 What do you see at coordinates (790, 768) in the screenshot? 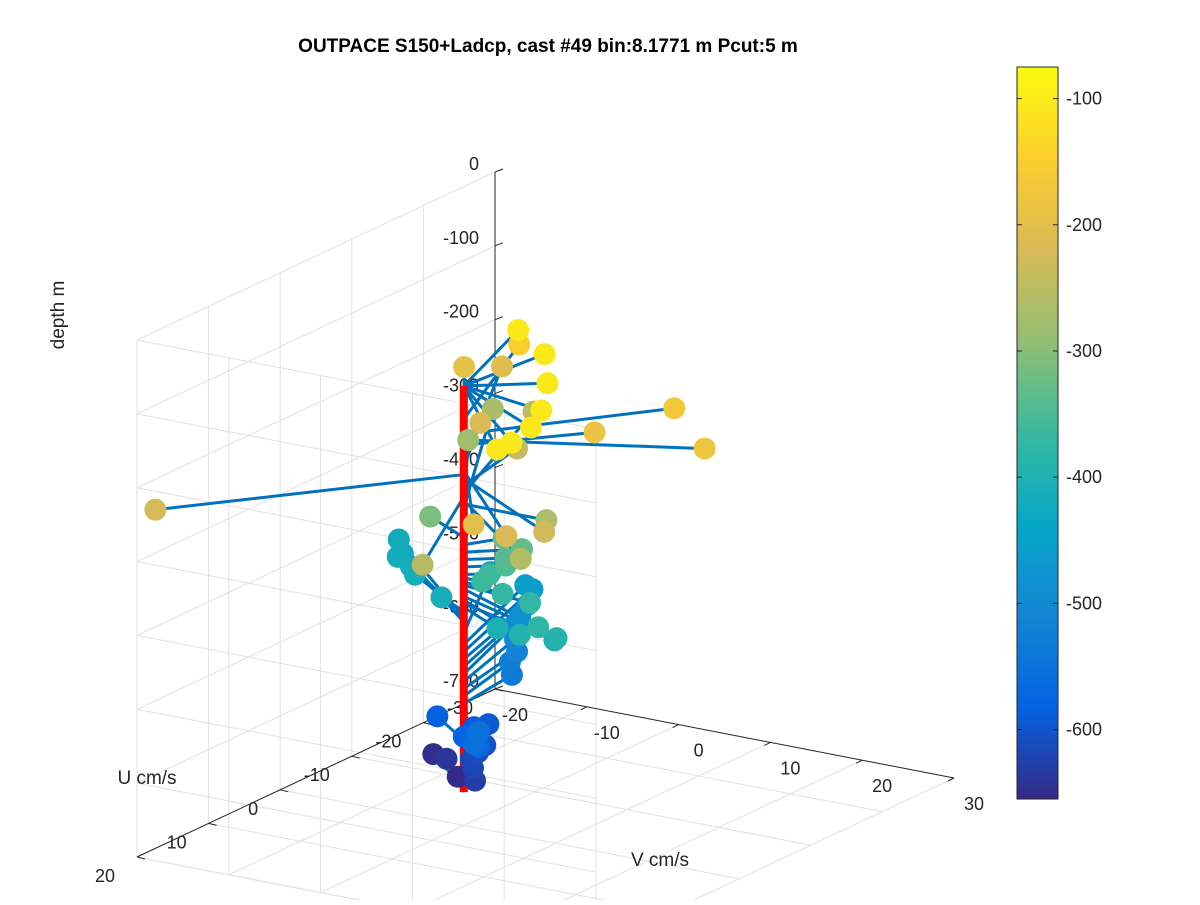
I see `x-tick-label: 10` at bounding box center [790, 768].